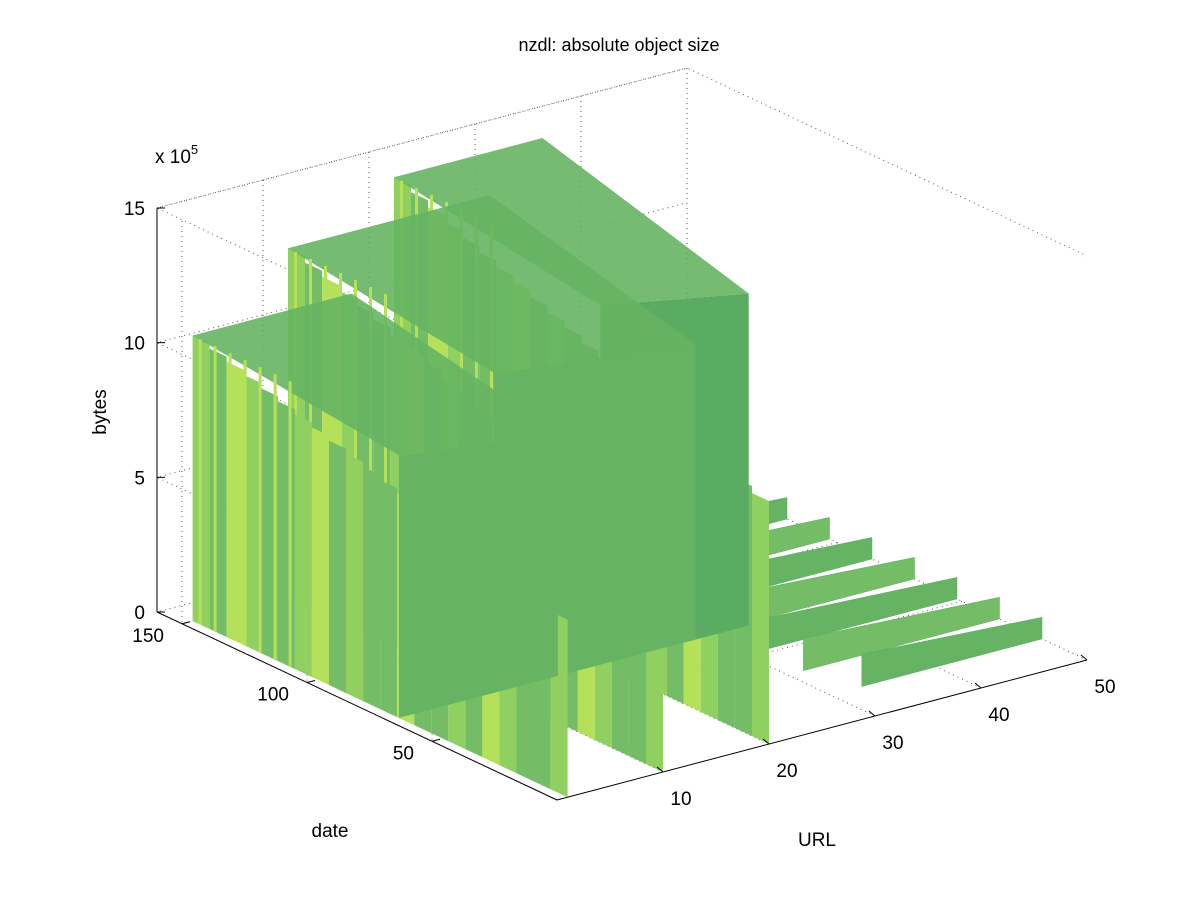 The width and height of the screenshot is (1201, 901). Describe the element at coordinates (139, 613) in the screenshot. I see `z-tick-label: 0` at that location.